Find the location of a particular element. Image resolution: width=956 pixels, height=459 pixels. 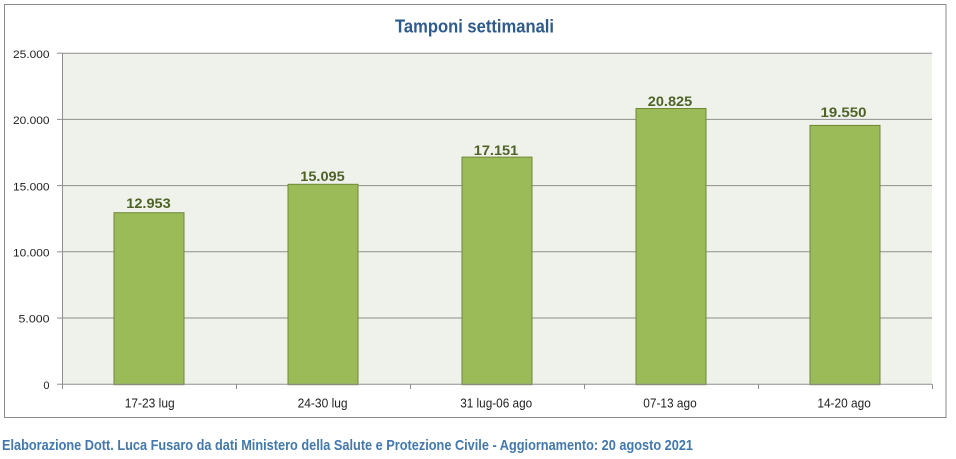

svg-text: 25.000 is located at coordinates (31, 55).